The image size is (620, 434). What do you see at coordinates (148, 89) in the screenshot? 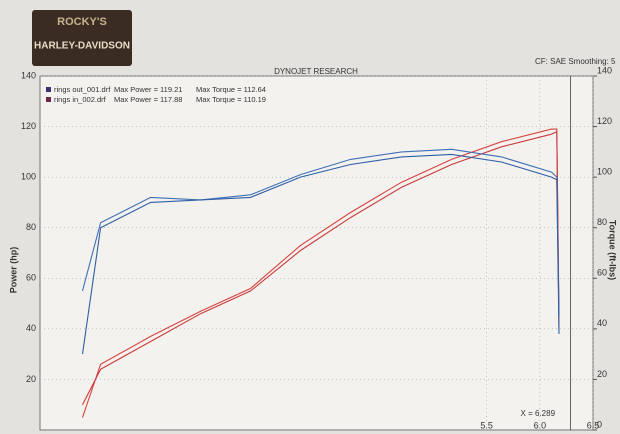
I see `legend-power: Max Power = 119.21` at bounding box center [148, 89].